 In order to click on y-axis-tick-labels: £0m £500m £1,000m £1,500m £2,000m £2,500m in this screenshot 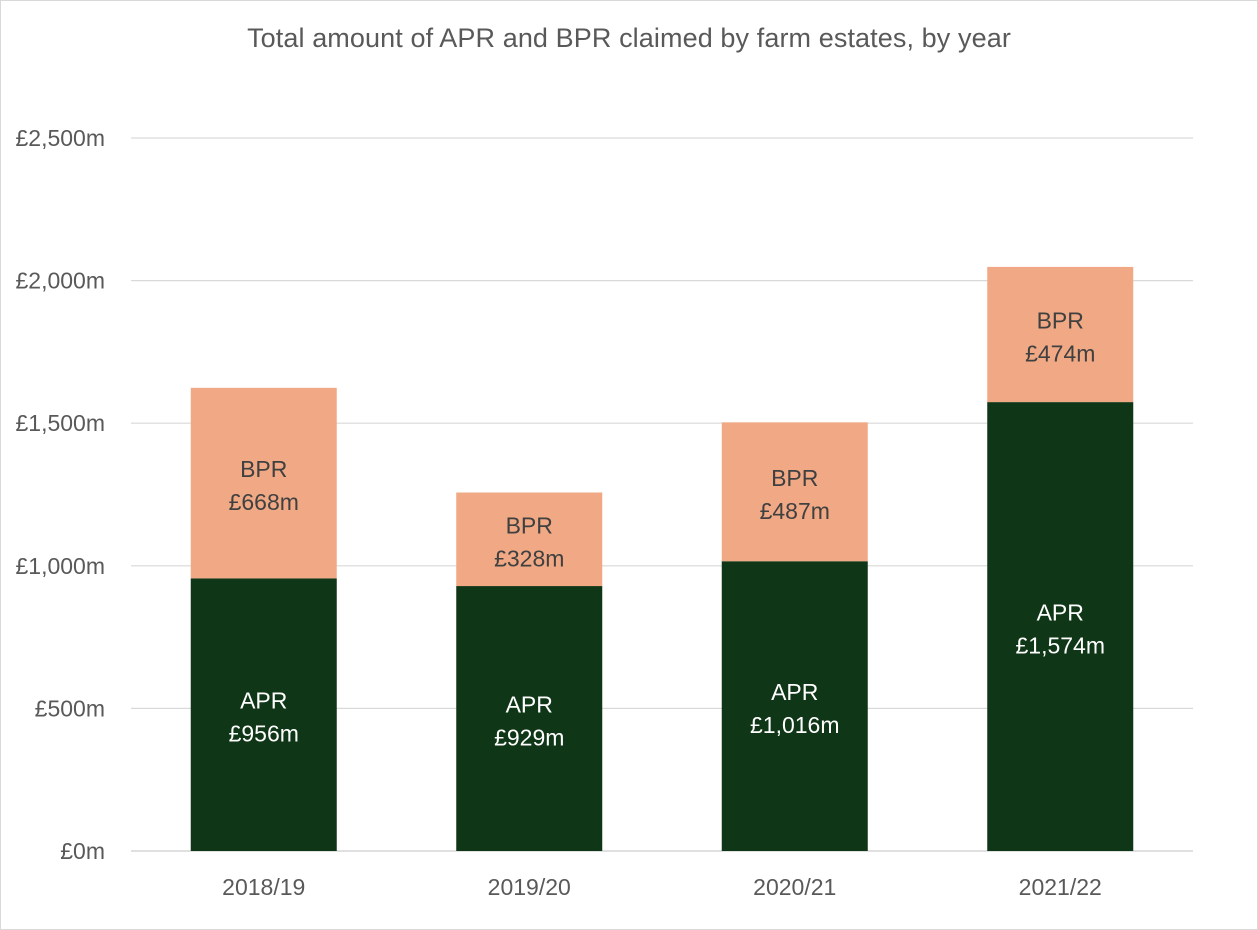, I will do `click(60, 494)`.